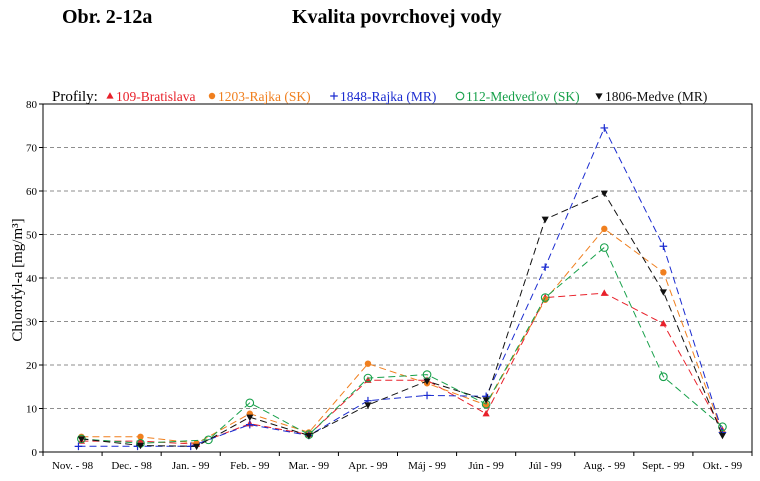 The width and height of the screenshot is (760, 481). Describe the element at coordinates (32, 105) in the screenshot. I see `y-tick-label: 80` at that location.